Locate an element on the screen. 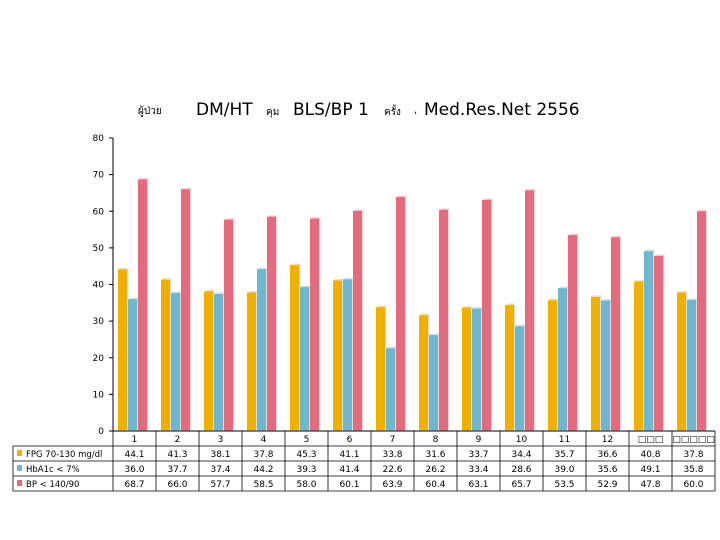  y-tick-label: 80 is located at coordinates (99, 139).